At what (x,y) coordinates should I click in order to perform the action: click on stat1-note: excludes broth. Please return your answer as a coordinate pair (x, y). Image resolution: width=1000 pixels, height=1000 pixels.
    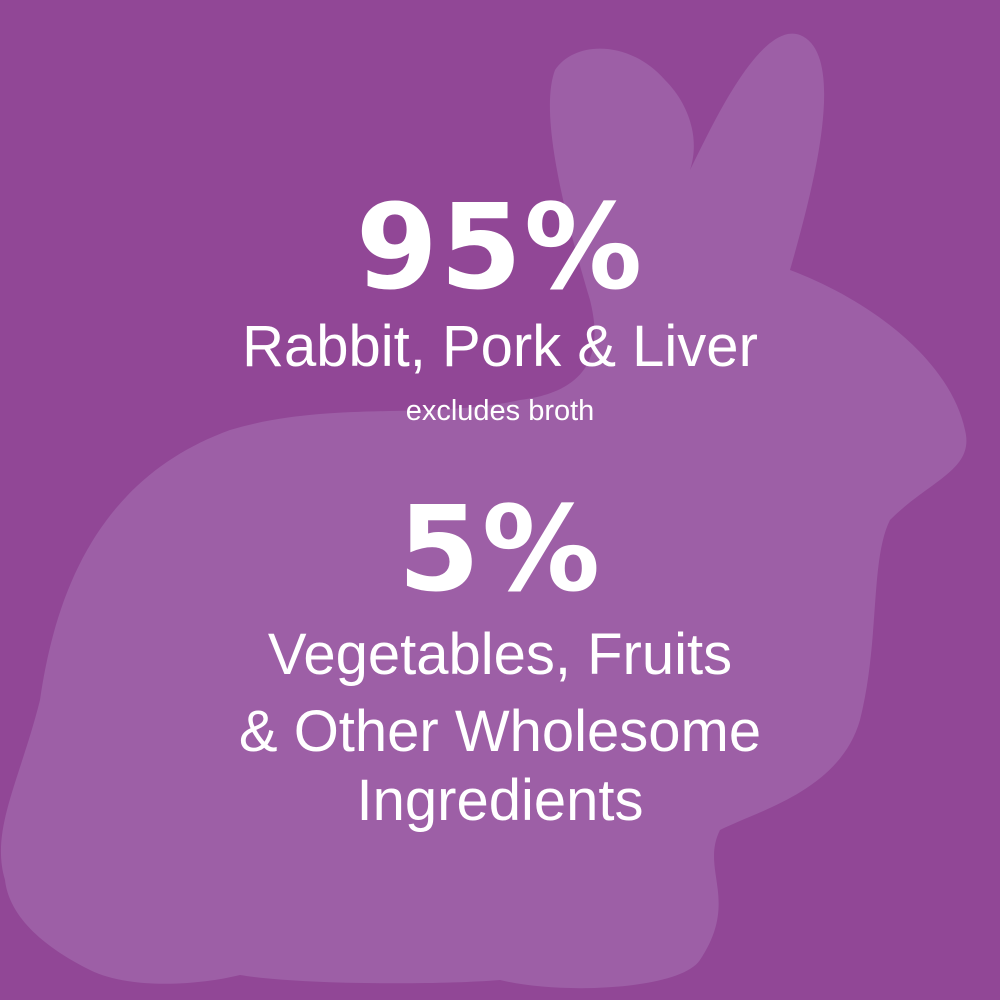
    Looking at the image, I should click on (500, 411).